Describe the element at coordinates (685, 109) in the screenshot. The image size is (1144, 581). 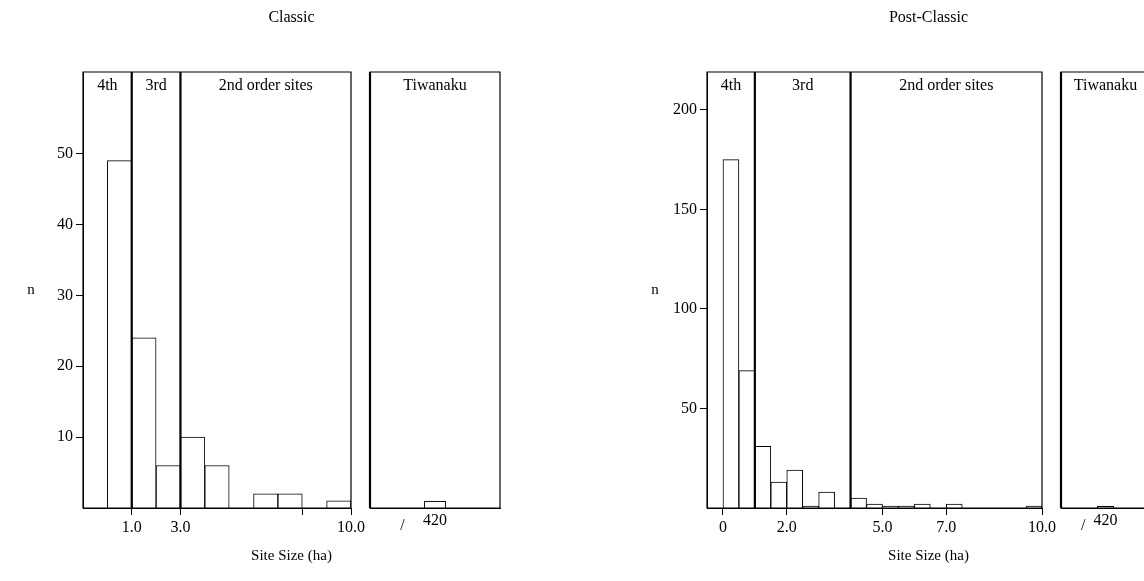
I see `y-tick-label: 200` at that location.